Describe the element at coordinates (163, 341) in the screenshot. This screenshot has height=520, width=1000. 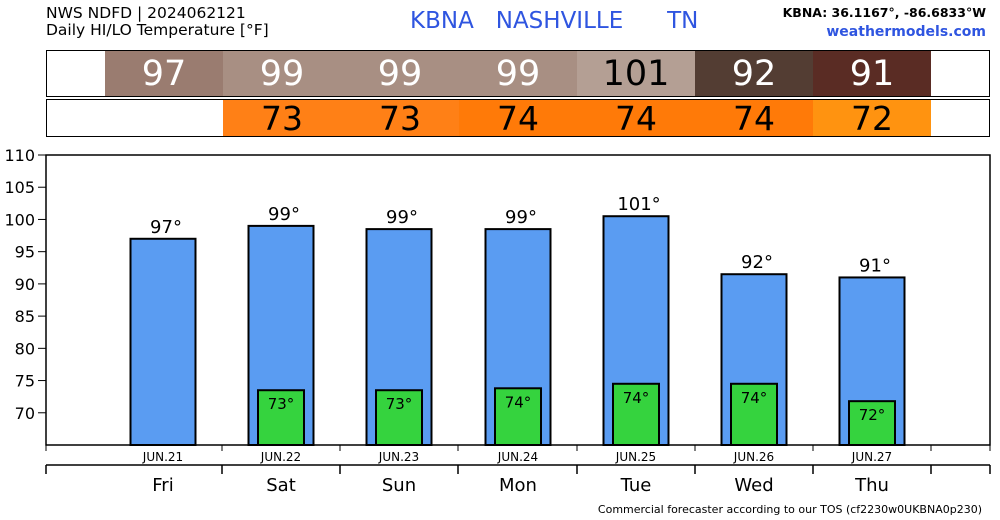
I see `high-bar` at that location.